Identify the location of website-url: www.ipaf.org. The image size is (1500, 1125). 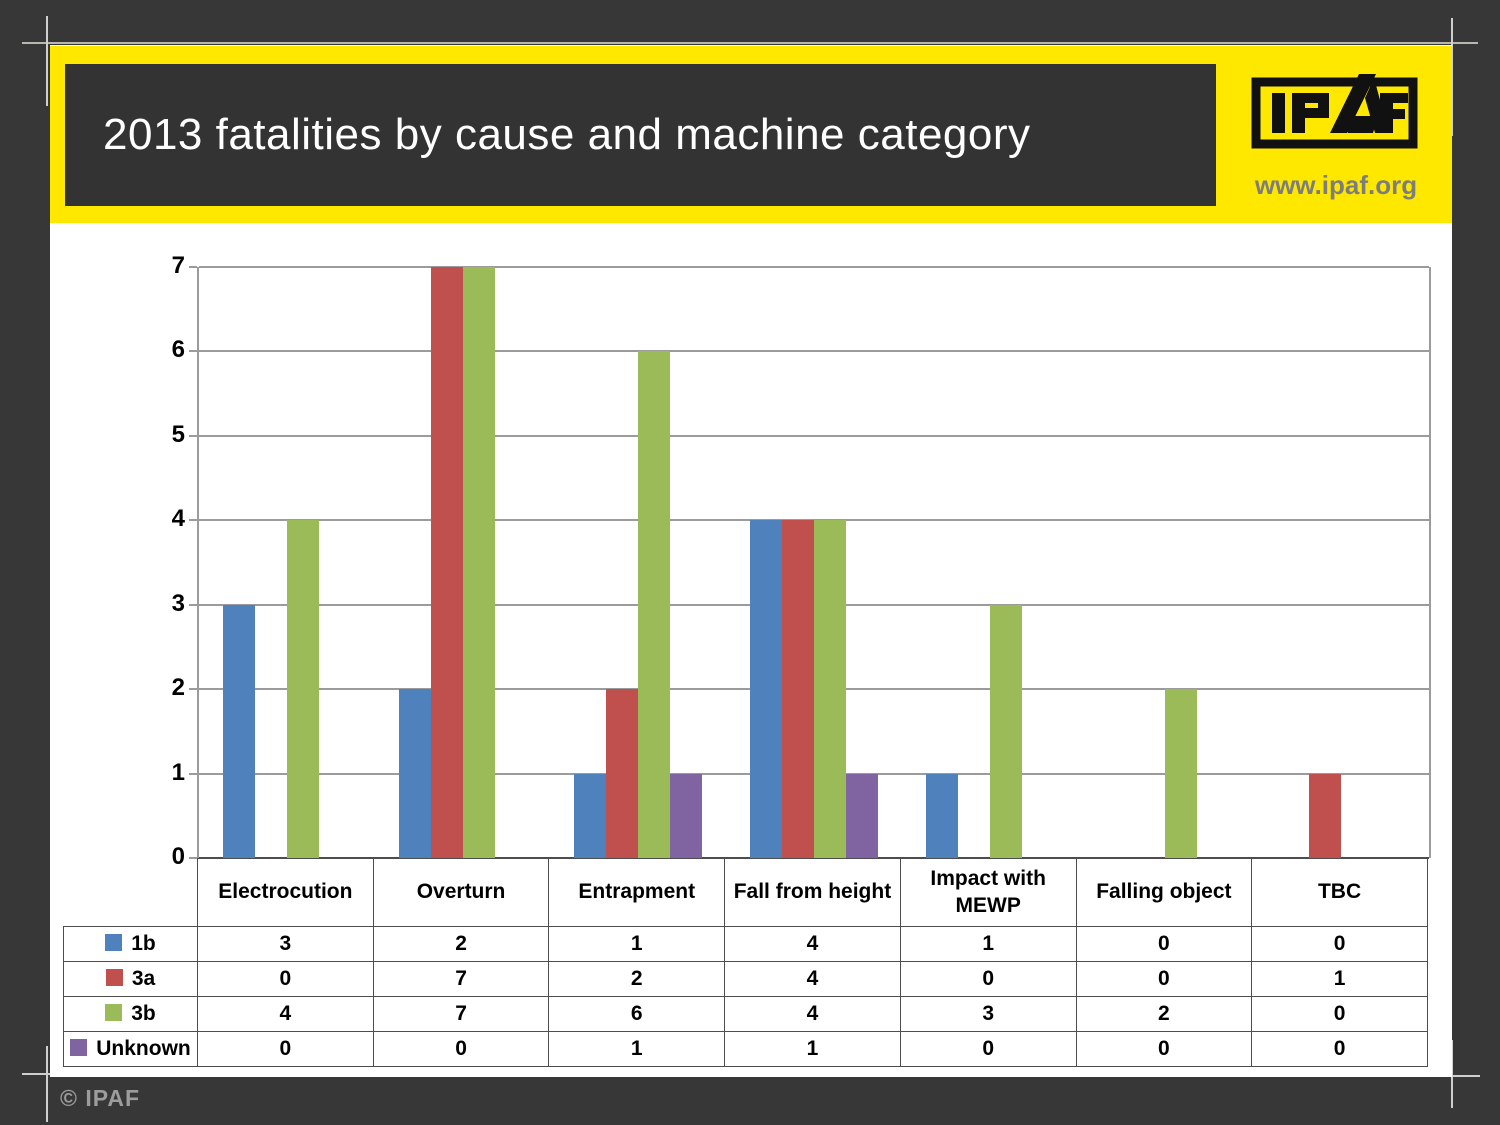
(1336, 185).